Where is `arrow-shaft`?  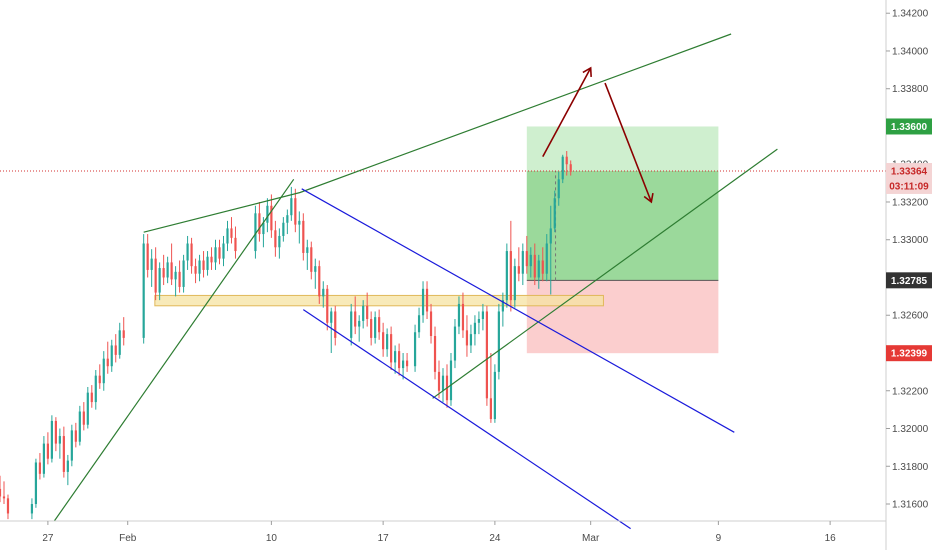 arrow-shaft is located at coordinates (567, 112).